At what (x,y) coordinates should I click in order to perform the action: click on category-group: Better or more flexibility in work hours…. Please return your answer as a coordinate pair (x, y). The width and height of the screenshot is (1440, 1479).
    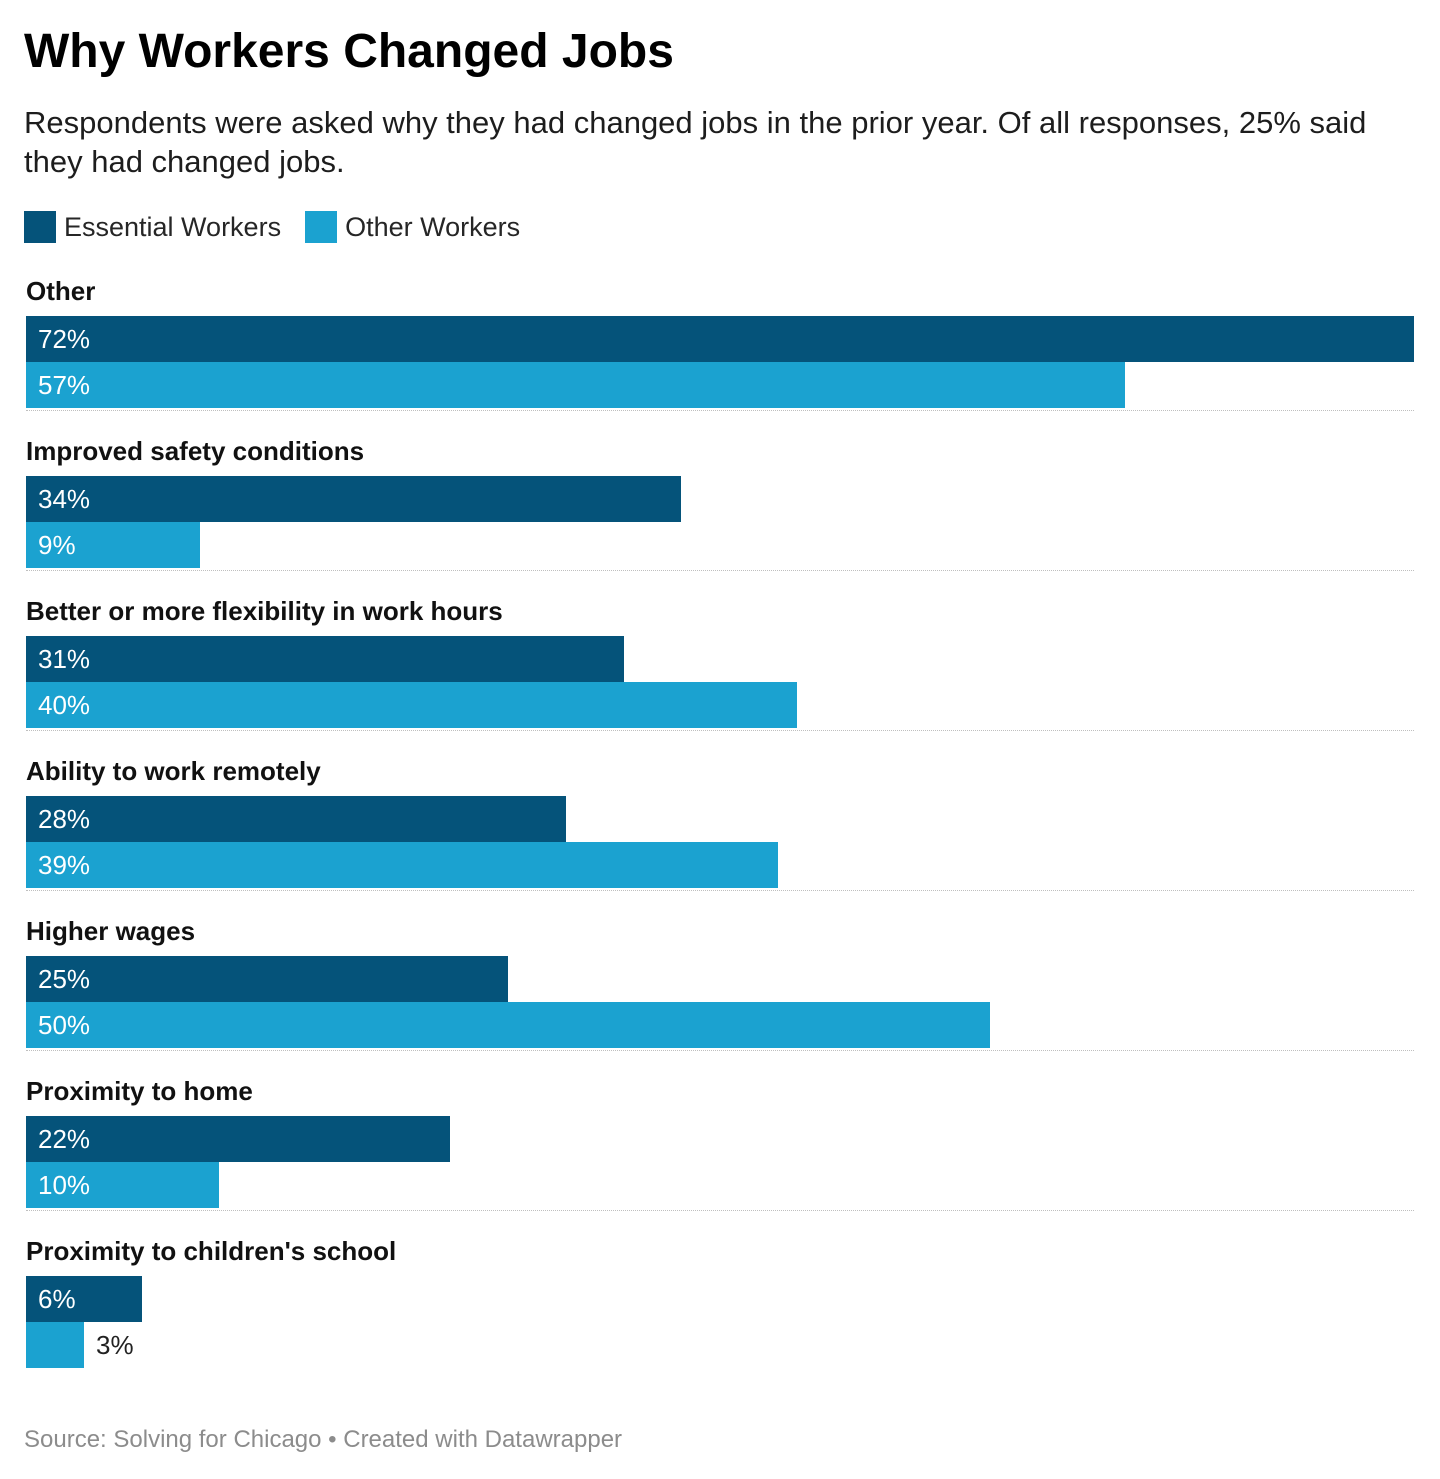
    Looking at the image, I should click on (720, 676).